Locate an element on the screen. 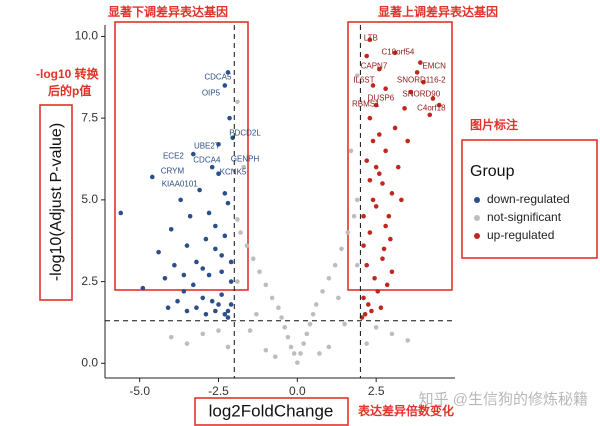 This screenshot has height=426, width=600. gene-label: IL6ST is located at coordinates (363, 80).